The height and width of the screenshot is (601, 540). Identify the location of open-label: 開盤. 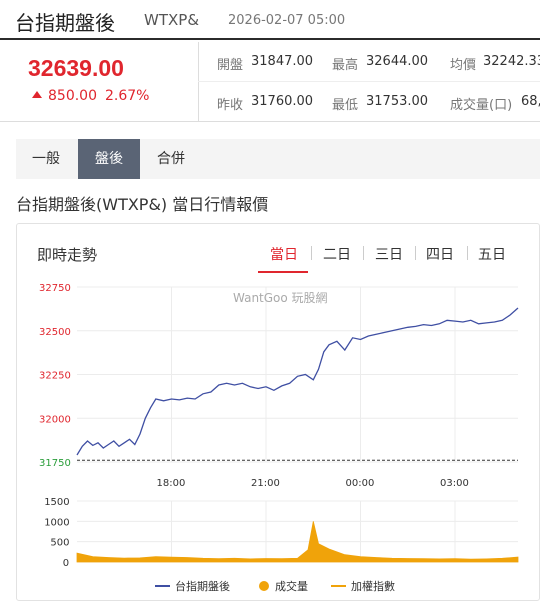
(230, 65).